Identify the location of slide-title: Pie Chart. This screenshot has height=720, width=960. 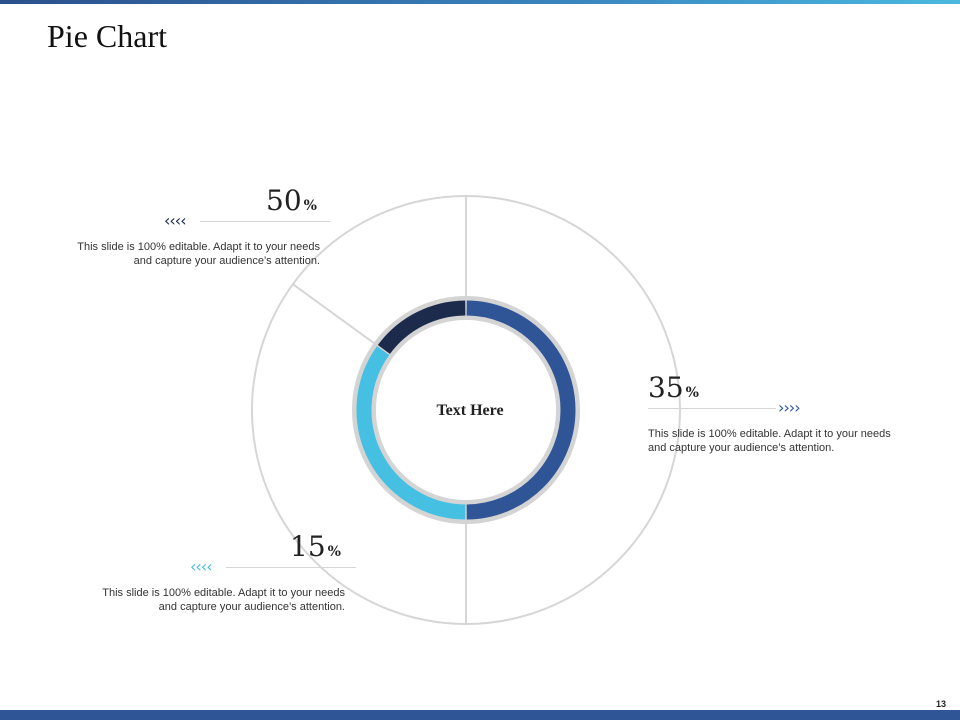
(107, 36).